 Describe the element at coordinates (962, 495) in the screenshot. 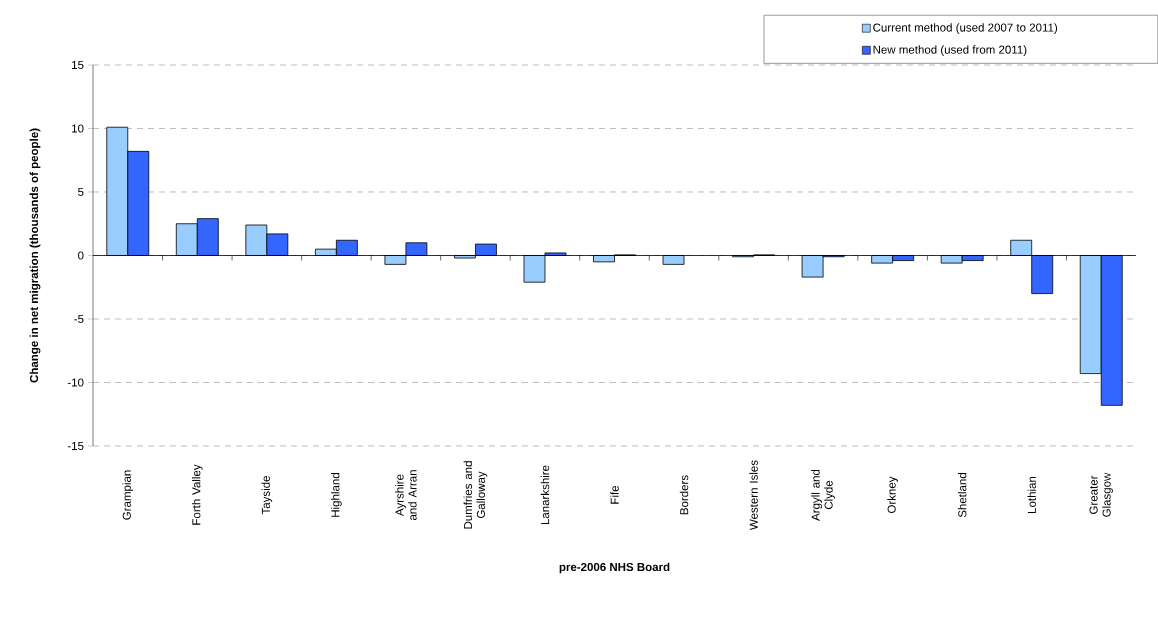

I see `x-tick-label: Shetland` at that location.